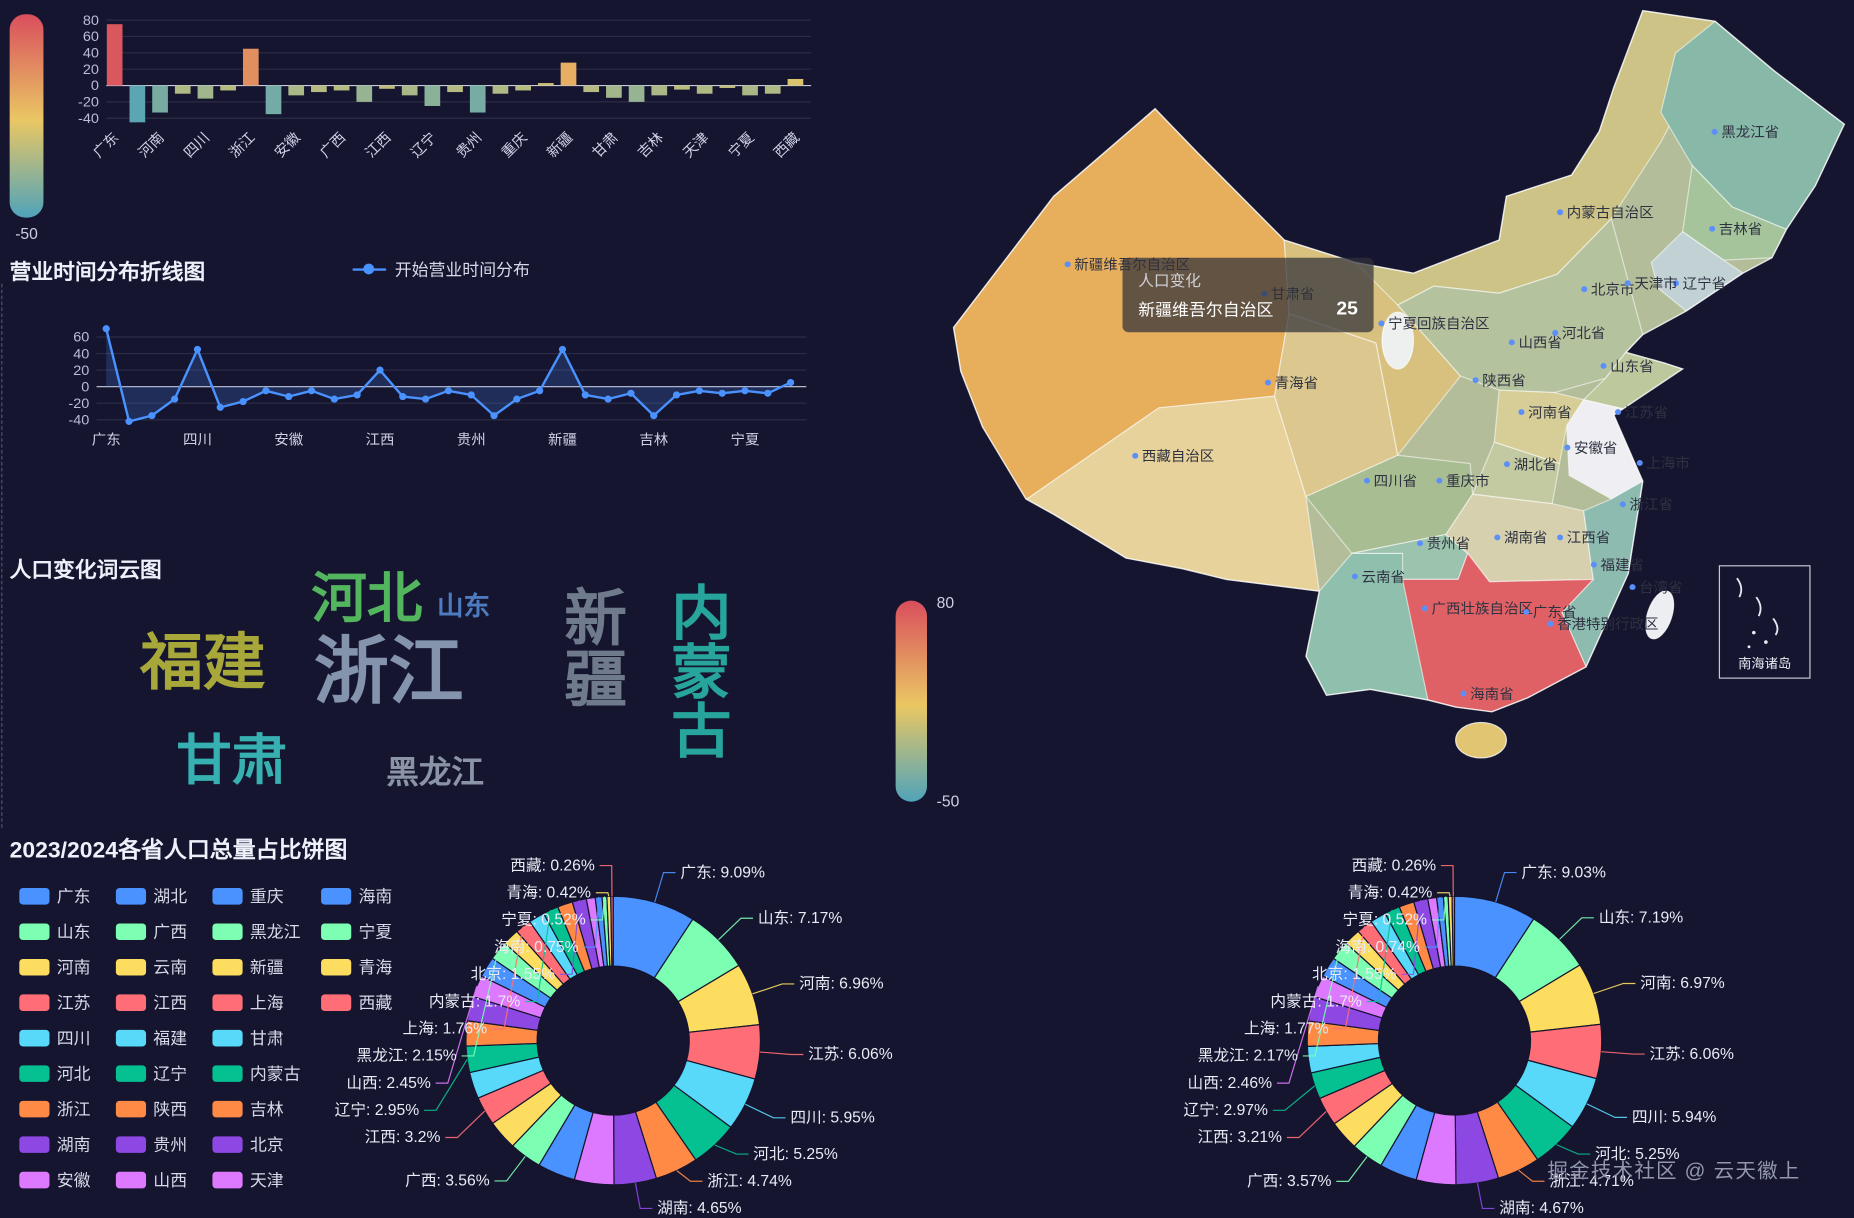 The height and width of the screenshot is (1218, 1854). What do you see at coordinates (248, 967) in the screenshot?
I see `legend-item: 新疆` at bounding box center [248, 967].